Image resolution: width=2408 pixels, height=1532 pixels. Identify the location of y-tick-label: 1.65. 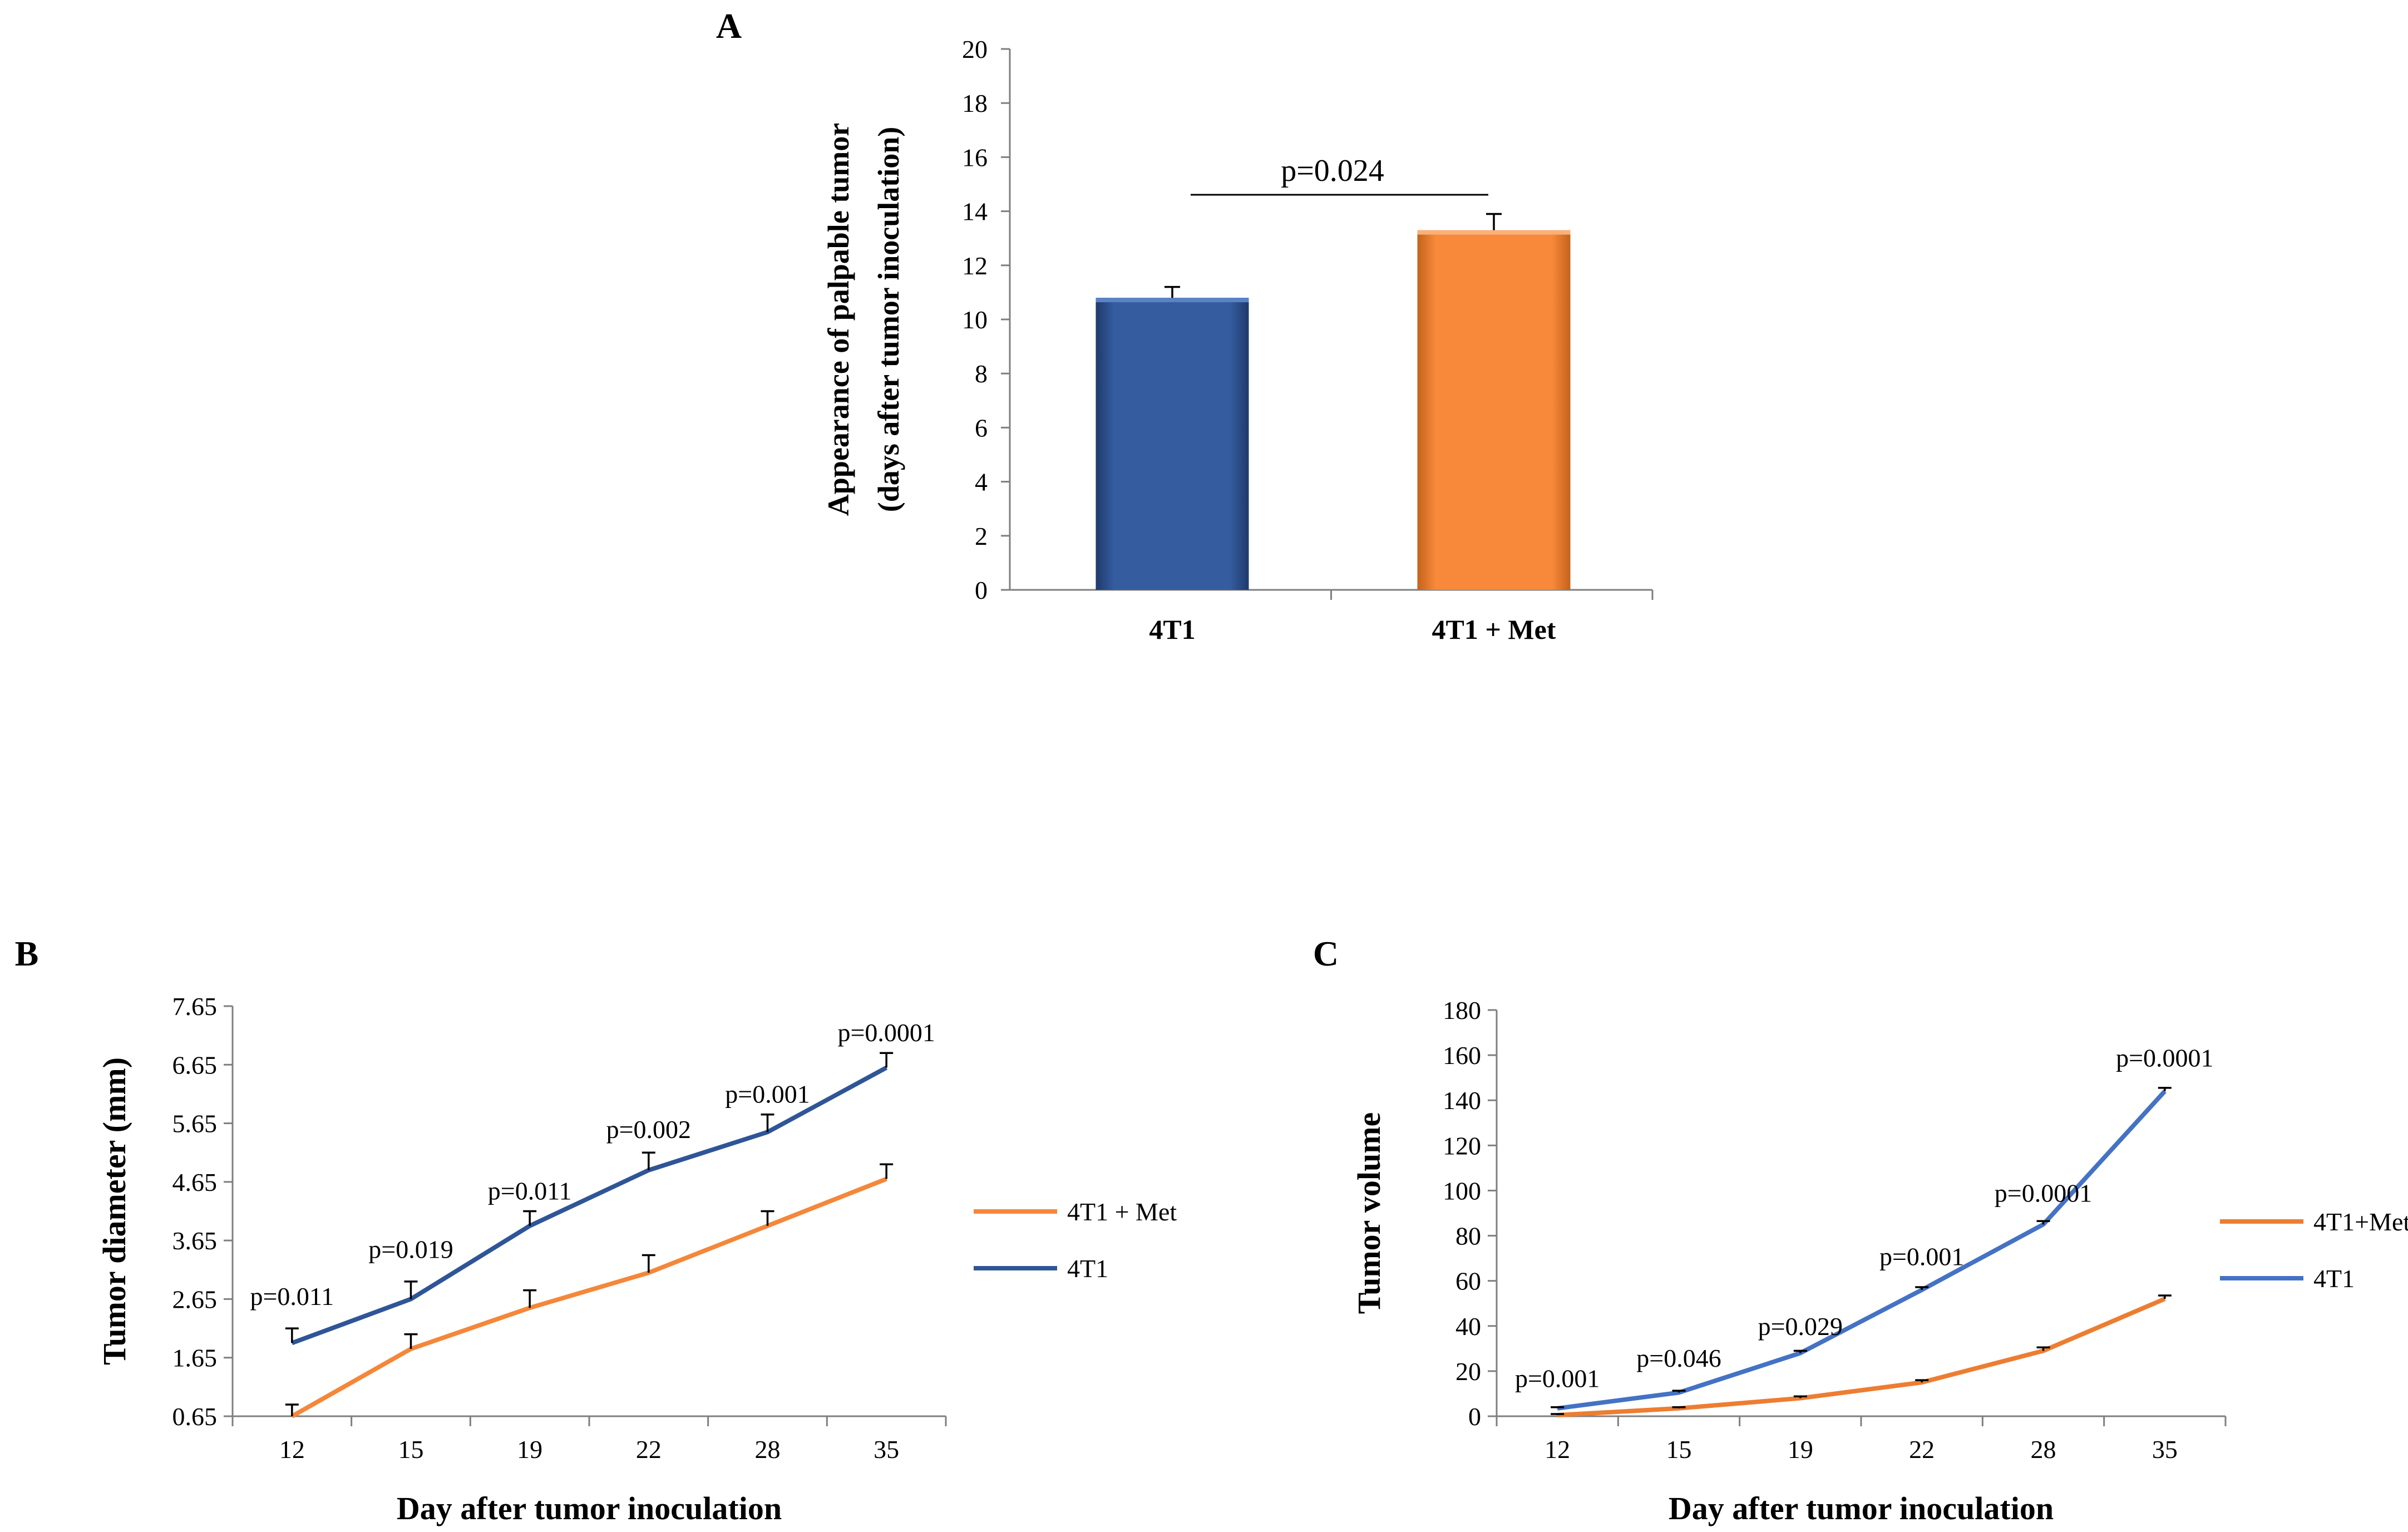
(195, 1358).